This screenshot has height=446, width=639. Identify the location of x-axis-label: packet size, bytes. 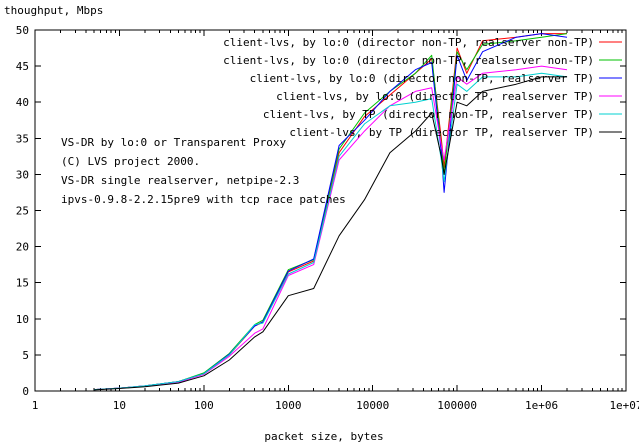
(323, 436).